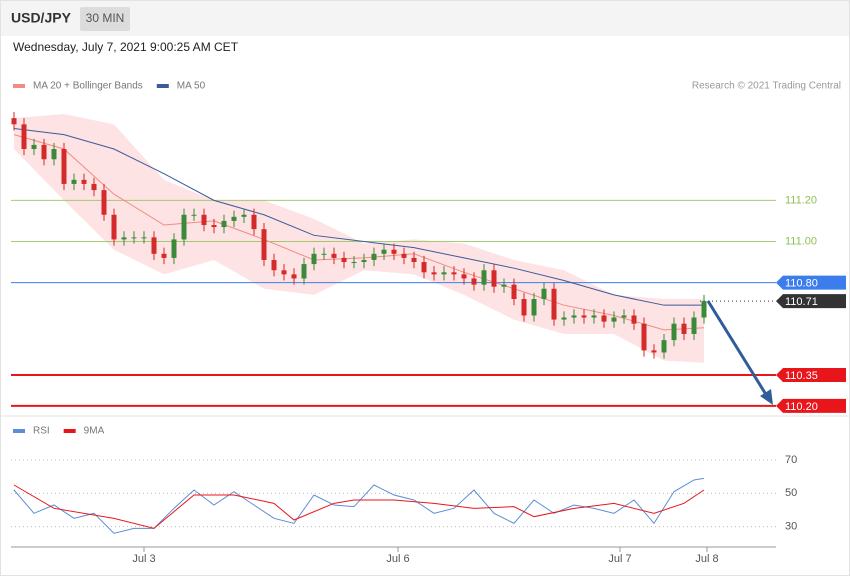  I want to click on timeframe-button, so click(105, 19).